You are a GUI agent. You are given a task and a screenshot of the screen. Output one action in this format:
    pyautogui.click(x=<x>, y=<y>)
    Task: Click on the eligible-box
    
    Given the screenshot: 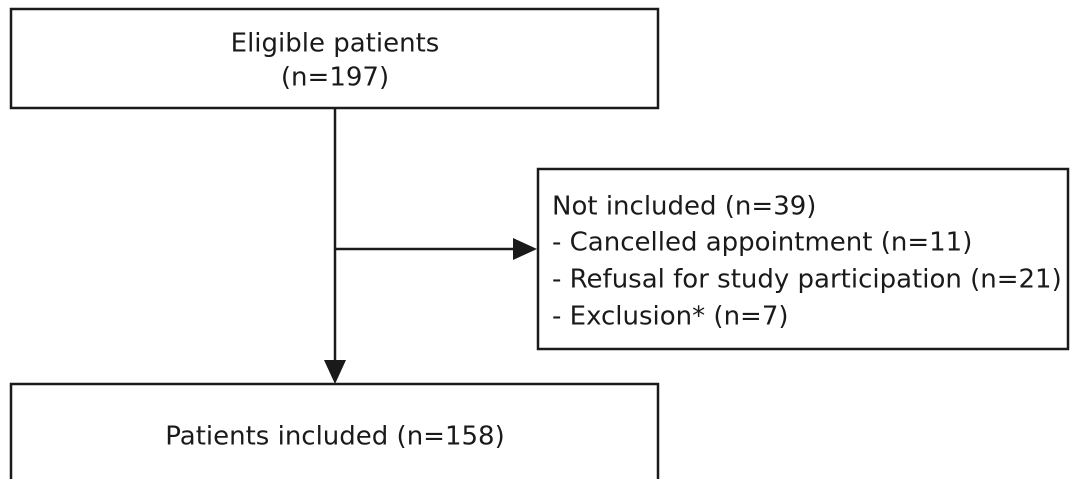 What is the action you would take?
    pyautogui.click(x=334, y=58)
    